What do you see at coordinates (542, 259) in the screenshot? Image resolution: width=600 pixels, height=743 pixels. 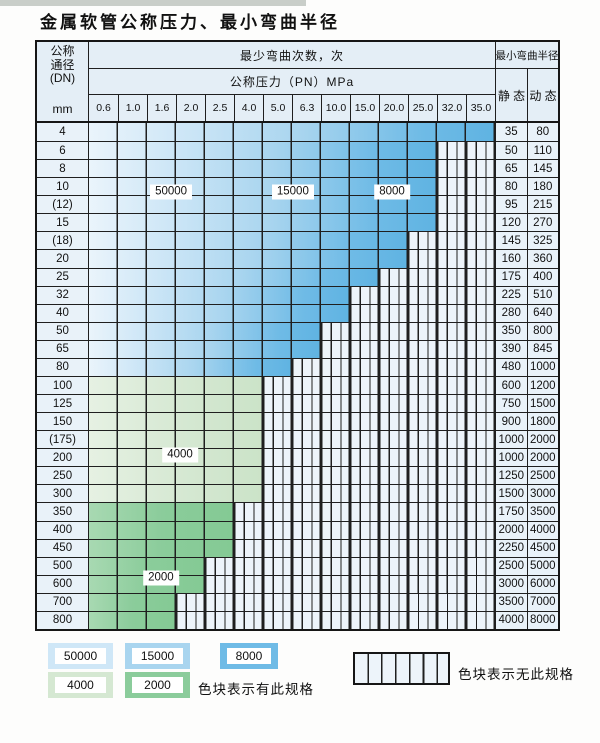 I see `dynamic-value: 360` at bounding box center [542, 259].